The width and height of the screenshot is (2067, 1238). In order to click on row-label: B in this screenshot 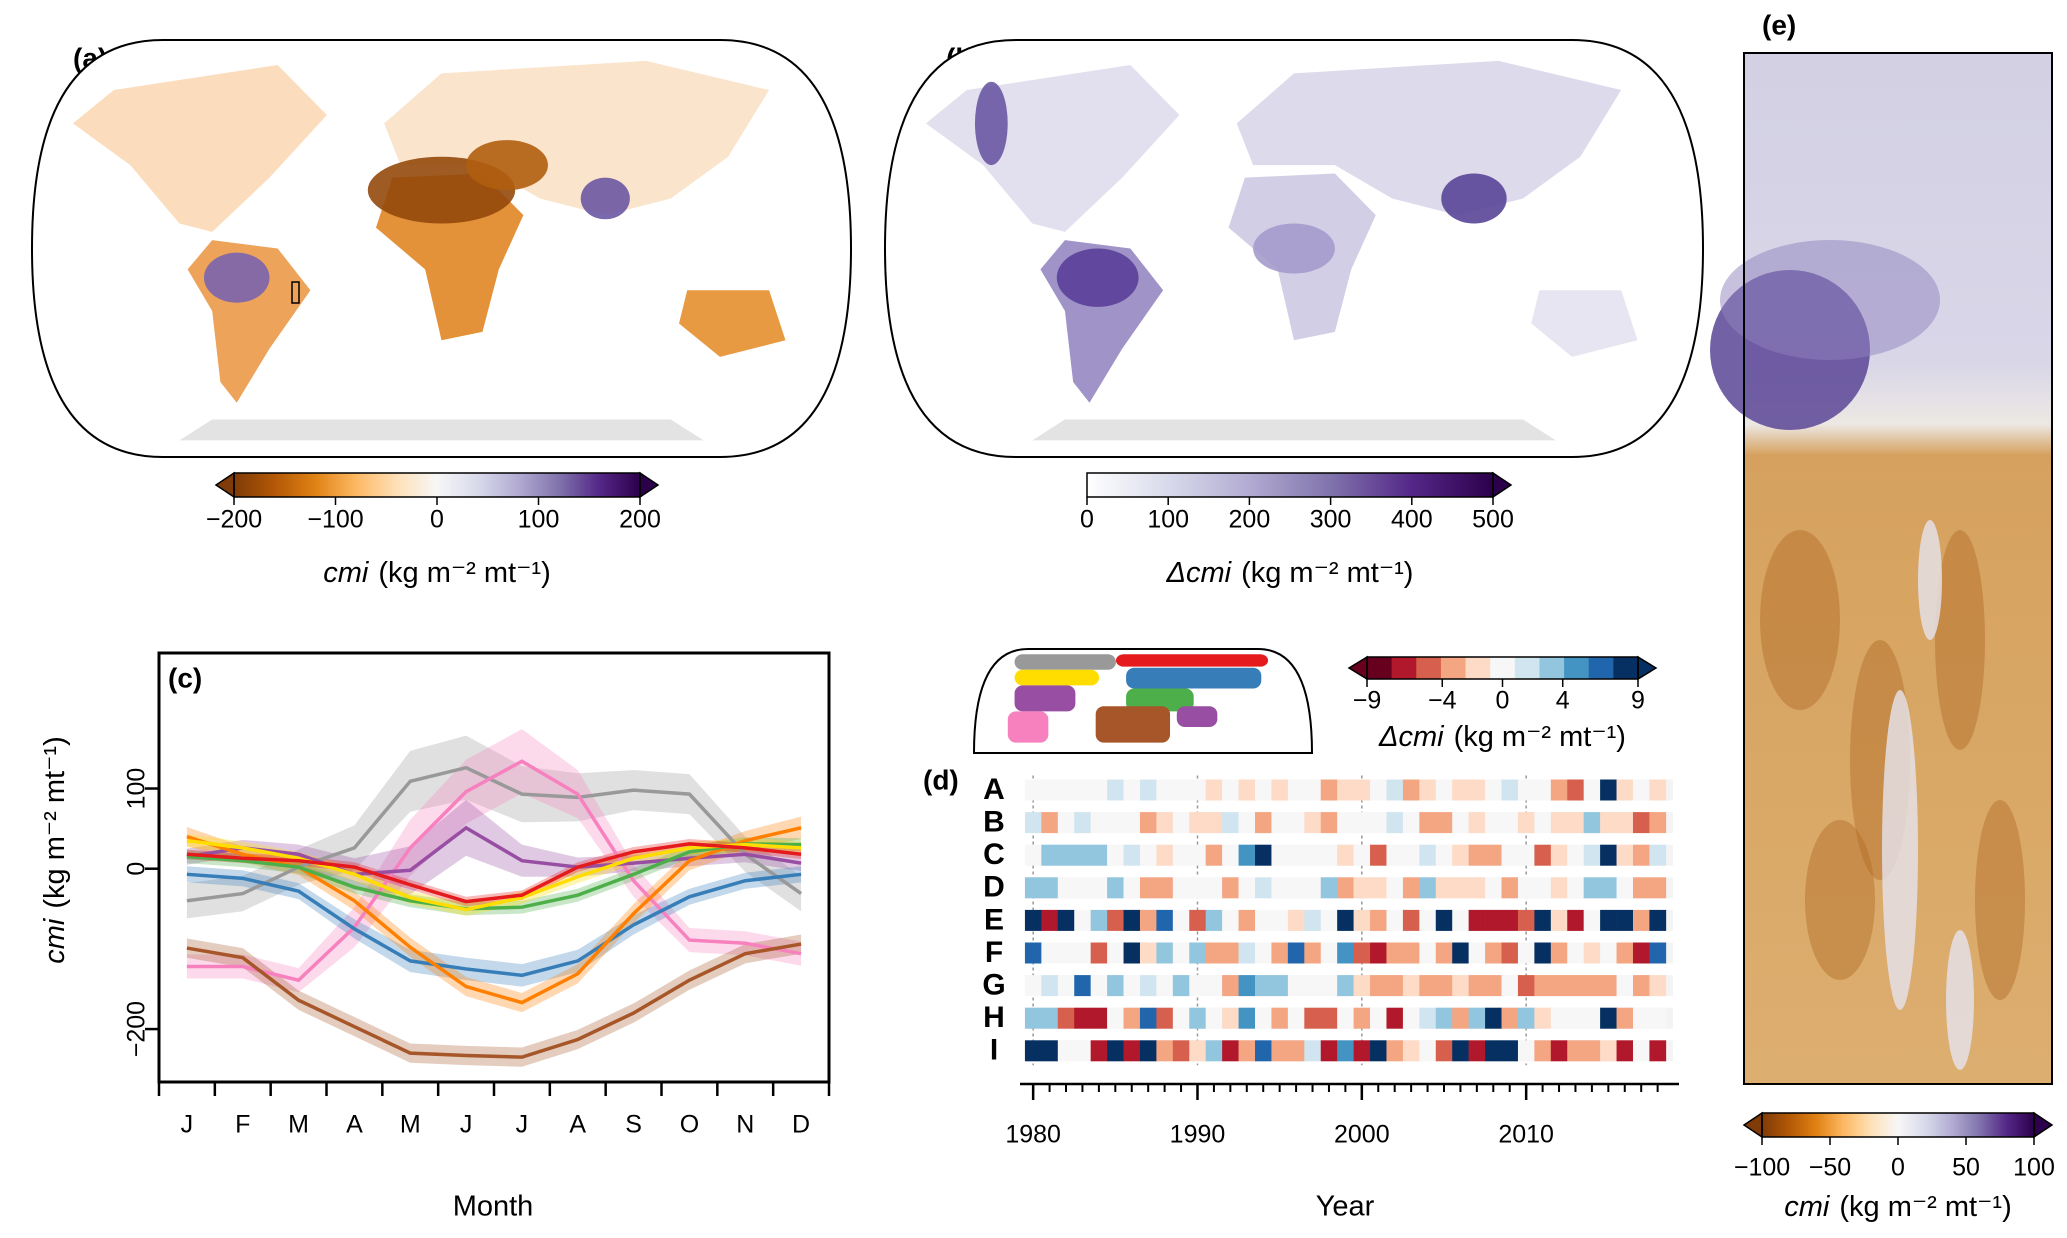, I will do `click(994, 822)`.